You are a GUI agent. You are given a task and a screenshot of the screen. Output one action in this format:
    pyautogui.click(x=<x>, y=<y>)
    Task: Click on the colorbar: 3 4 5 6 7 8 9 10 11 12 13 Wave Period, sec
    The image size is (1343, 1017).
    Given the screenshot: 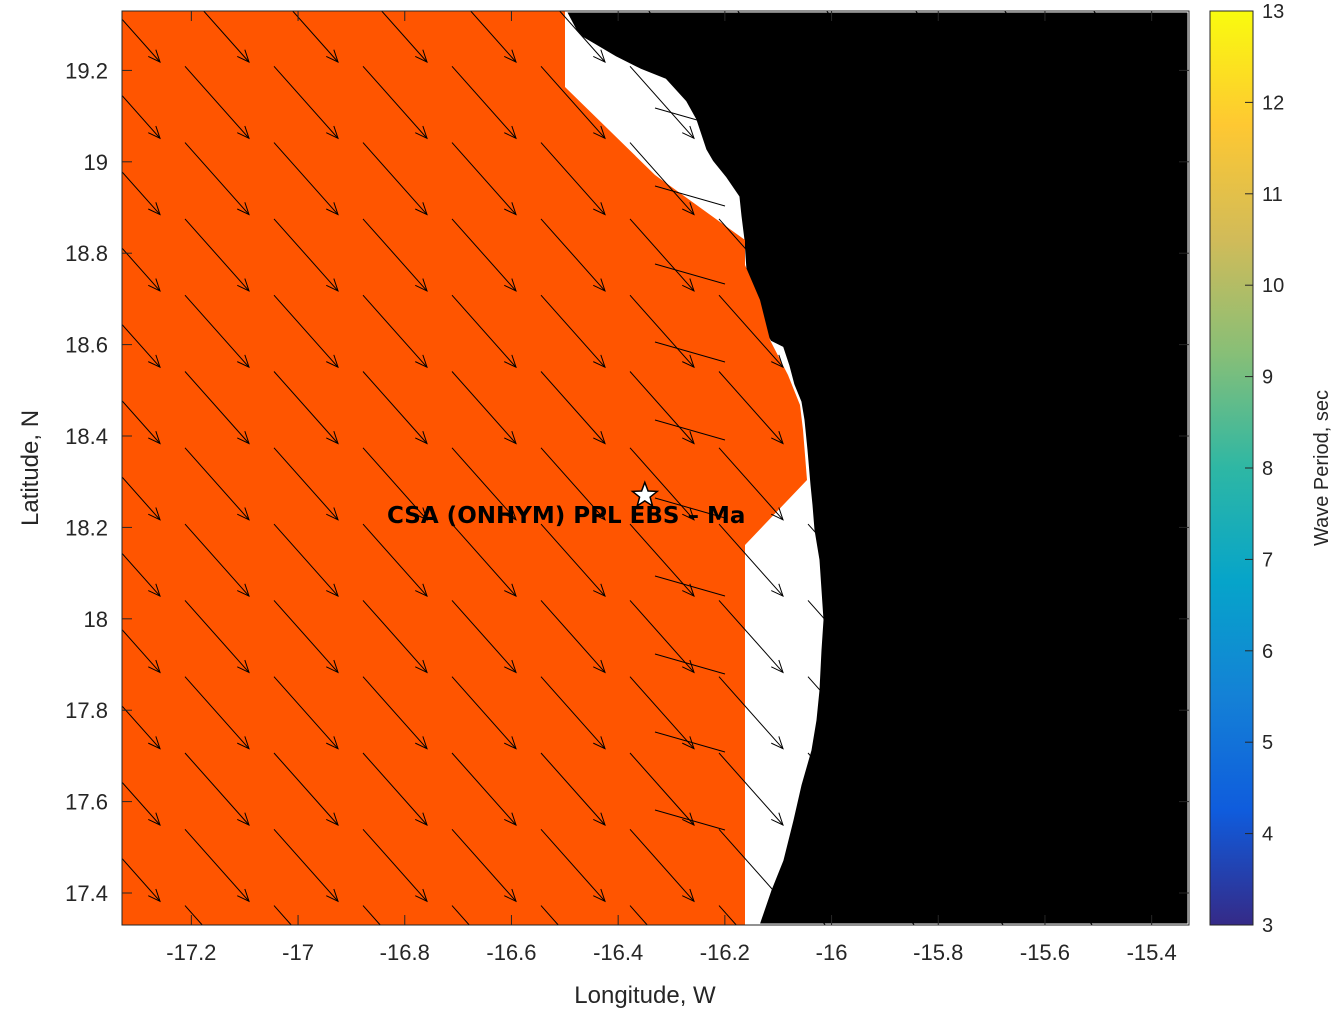 What is the action you would take?
    pyautogui.click(x=1271, y=469)
    